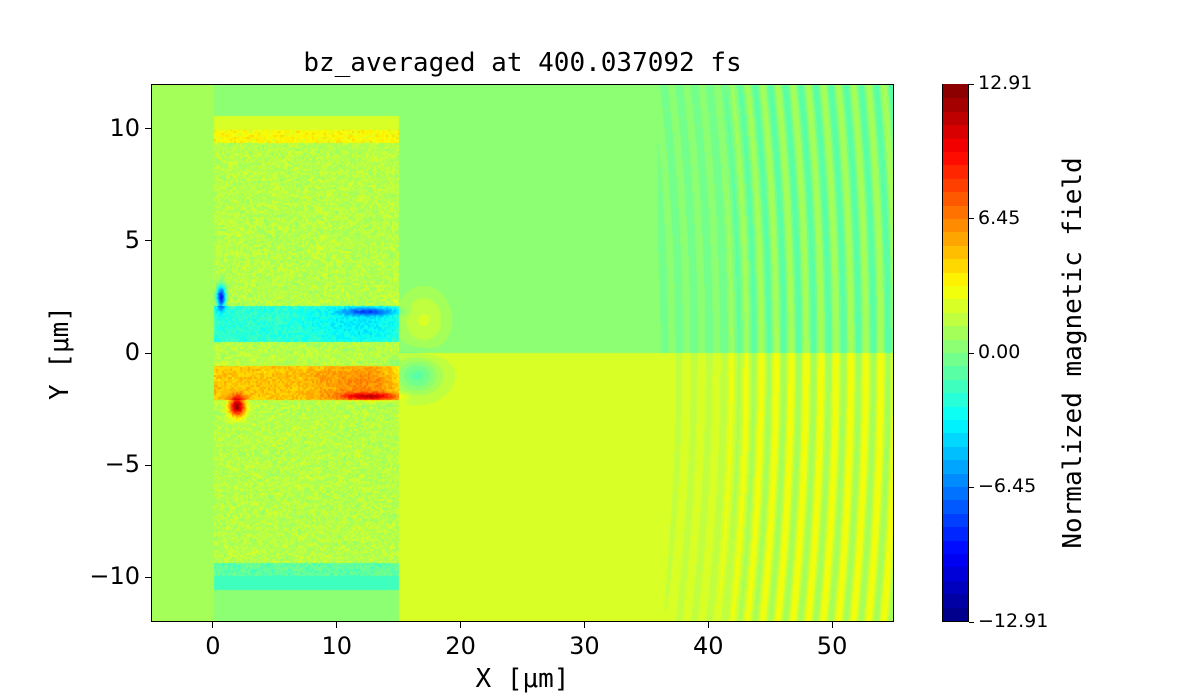 The width and height of the screenshot is (1200, 700). I want to click on x-tick-label: 50, so click(832, 646).